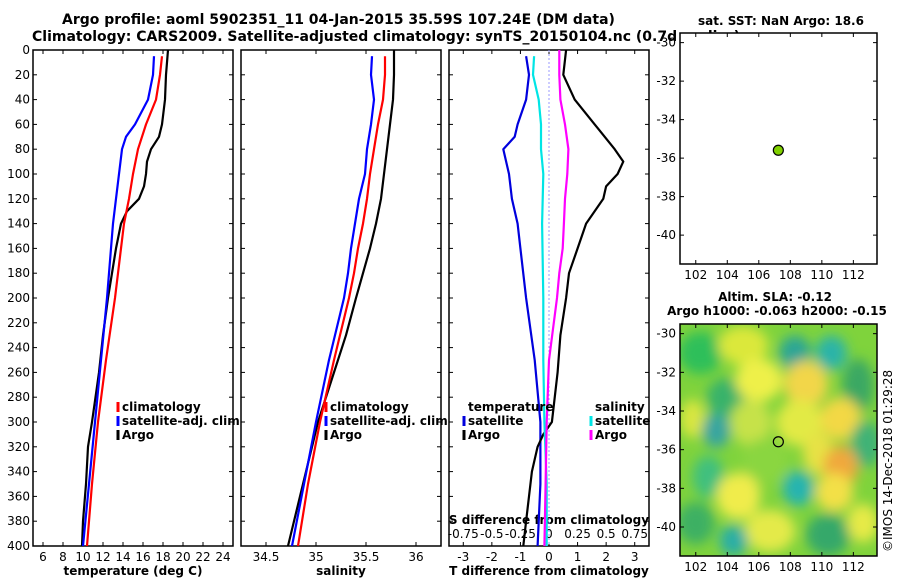 Image resolution: width=900 pixels, height=580 pixels. I want to click on x-tick-label: 3, so click(635, 557).